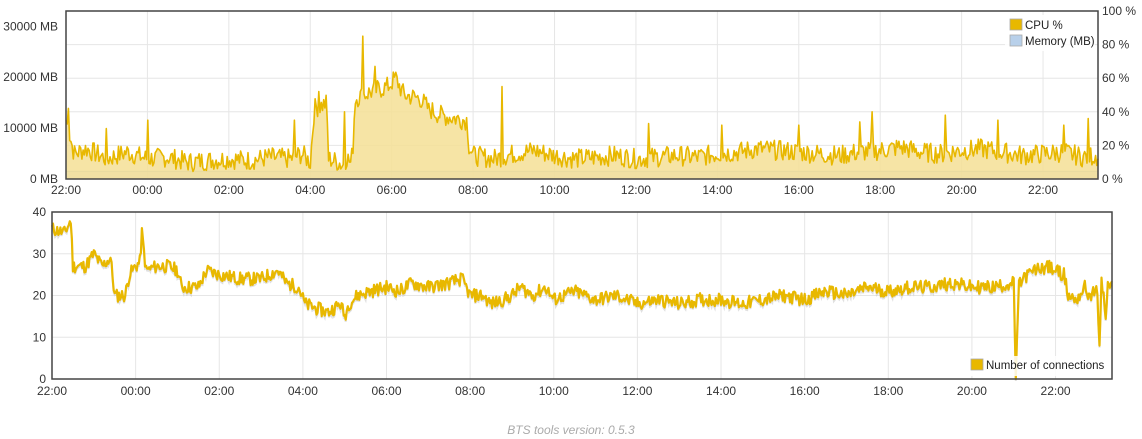 Image resolution: width=1142 pixels, height=439 pixels. Describe the element at coordinates (1119, 11) in the screenshot. I see `cpu-tick-label: 100 %` at that location.